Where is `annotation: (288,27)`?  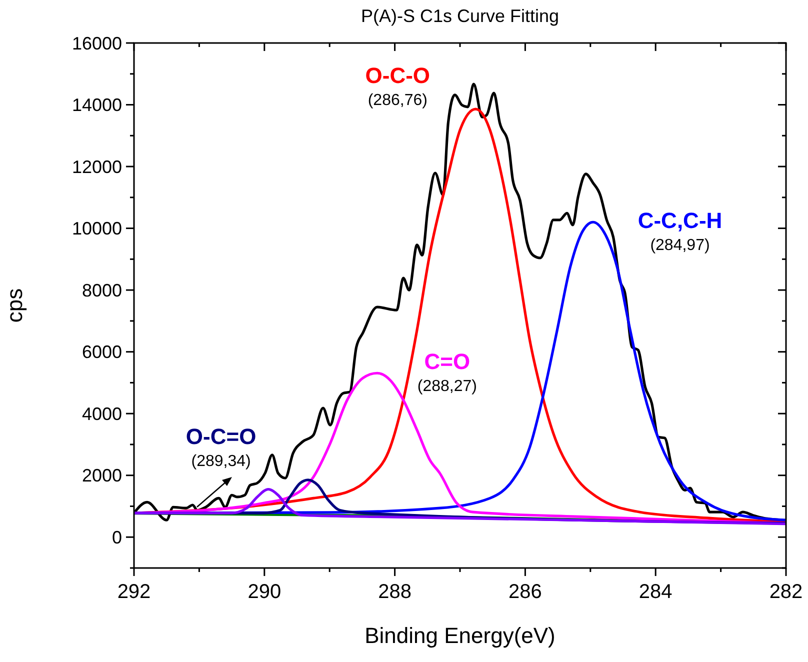 annotation: (288,27) is located at coordinates (447, 387).